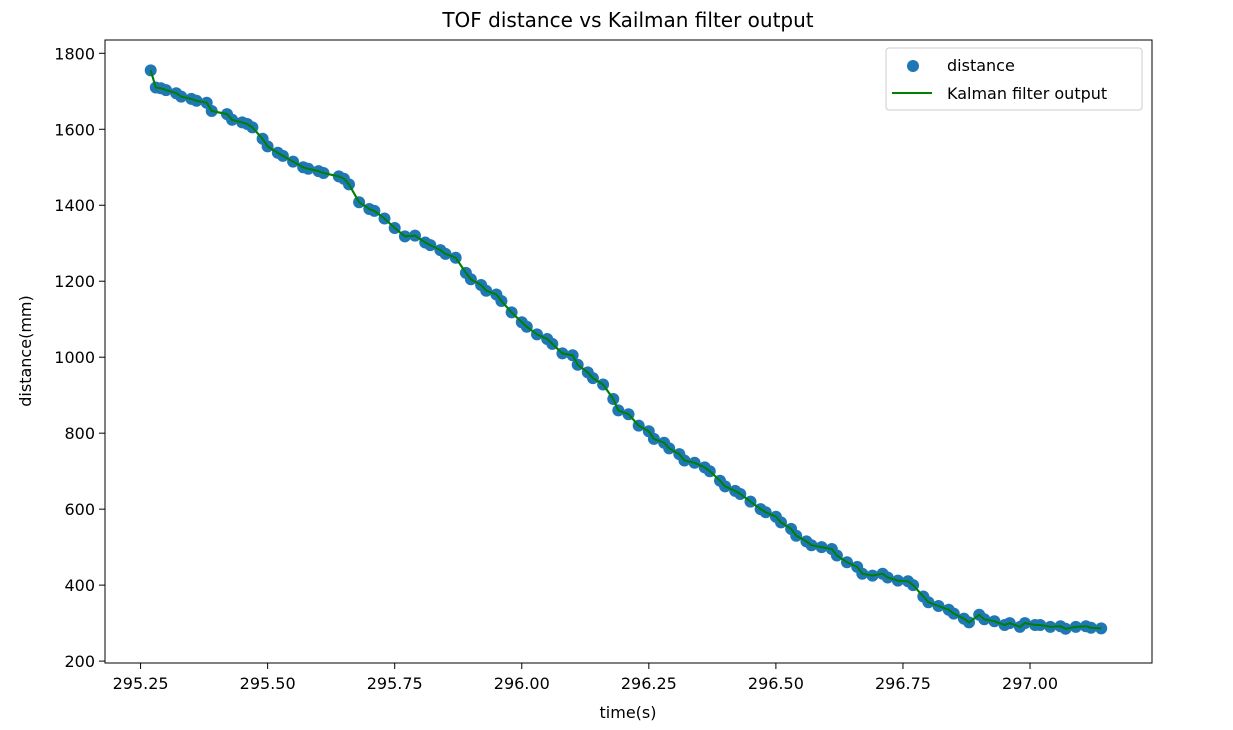 The height and width of the screenshot is (730, 1233). Describe the element at coordinates (79, 585) in the screenshot. I see `y-tick-label: 400` at that location.